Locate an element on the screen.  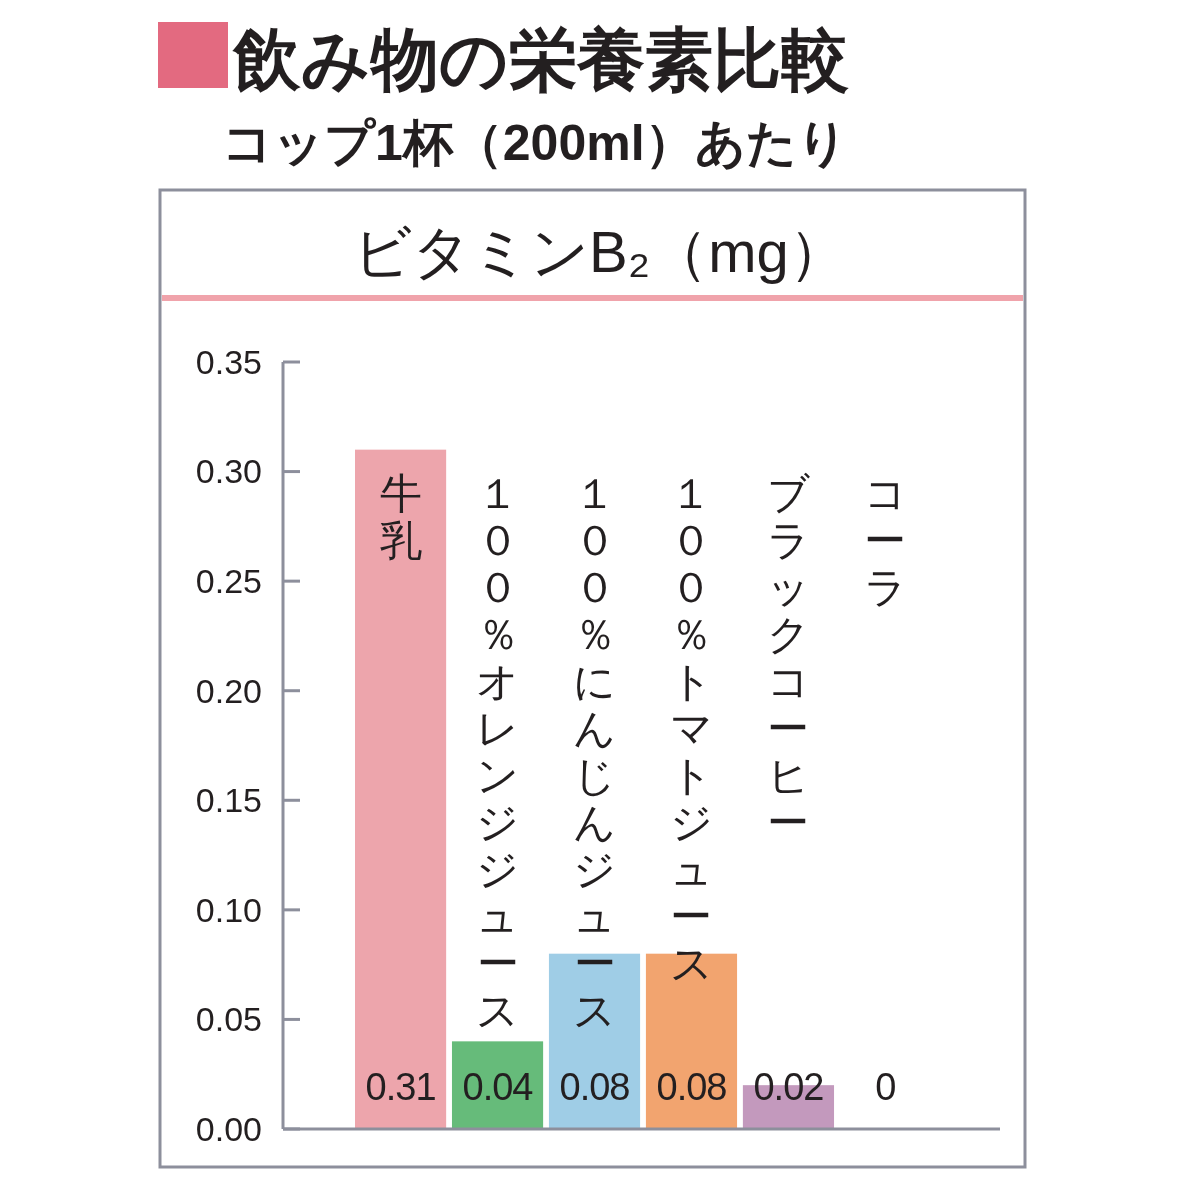
data-label: 0.31 is located at coordinates (400, 1087).